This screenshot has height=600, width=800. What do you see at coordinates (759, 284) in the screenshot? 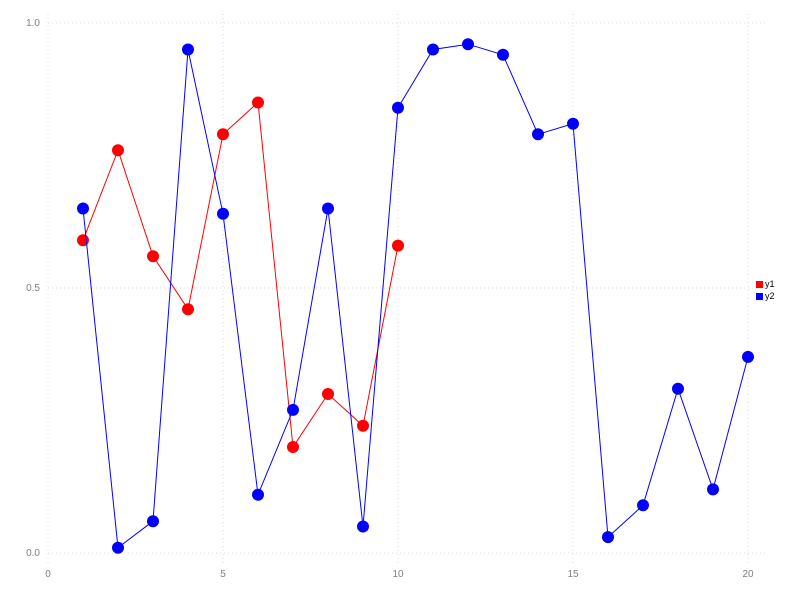
I see `legend-swatch-y1-icon` at bounding box center [759, 284].